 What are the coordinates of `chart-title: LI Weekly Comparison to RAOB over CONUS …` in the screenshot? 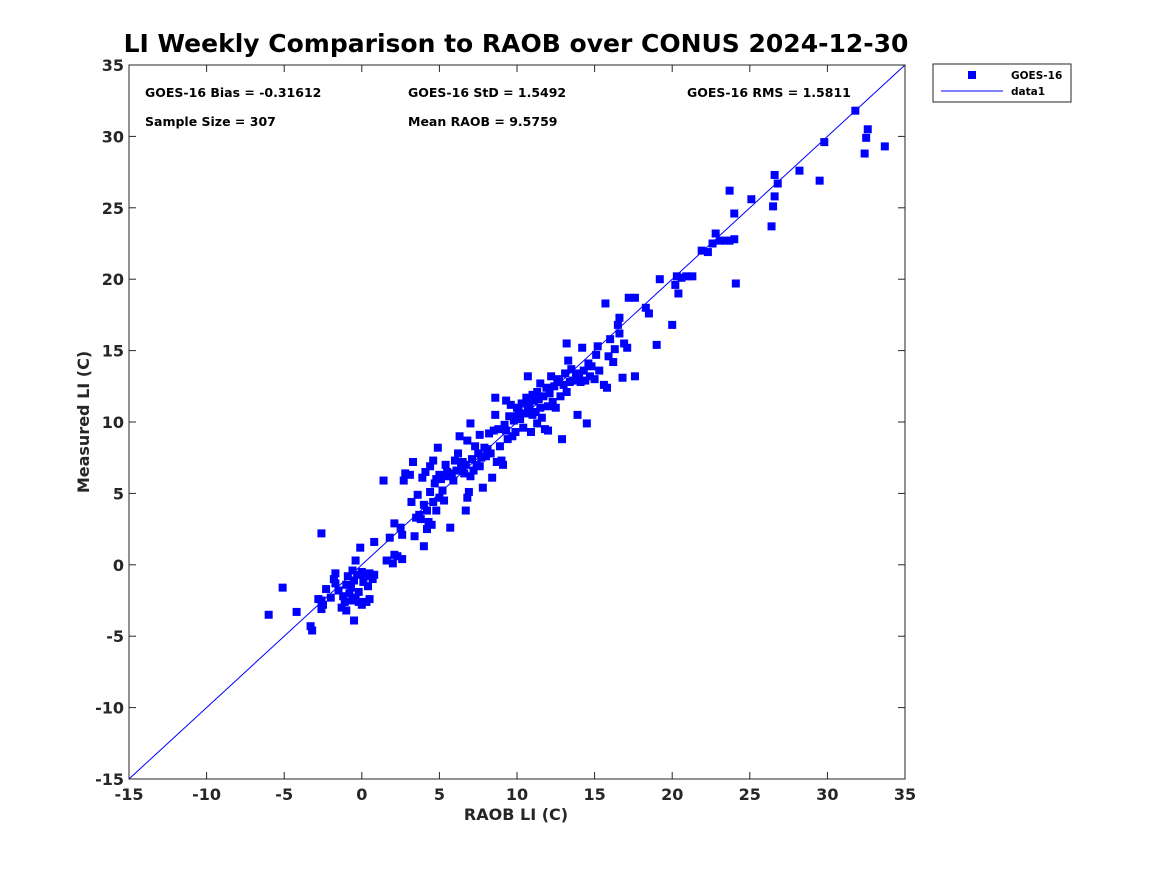 It's located at (516, 43).